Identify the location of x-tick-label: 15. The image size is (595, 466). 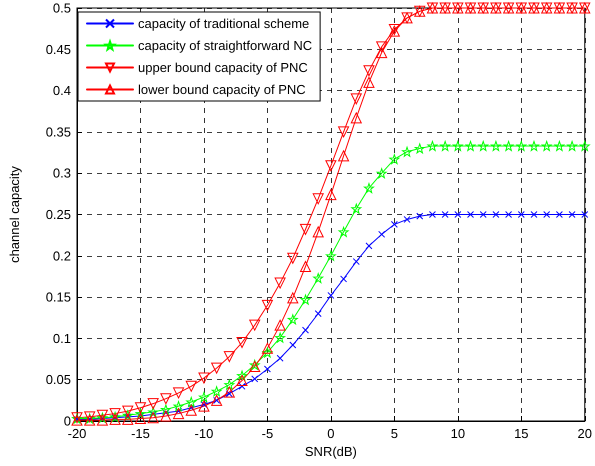
(521, 433).